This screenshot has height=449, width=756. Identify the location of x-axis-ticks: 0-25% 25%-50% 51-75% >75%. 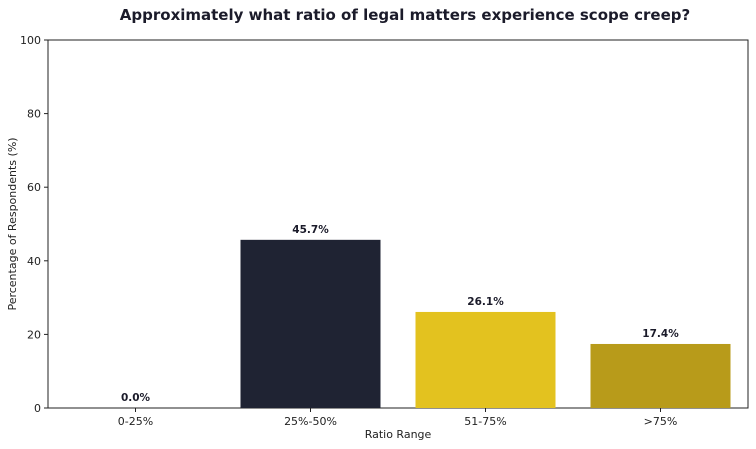
(398, 418).